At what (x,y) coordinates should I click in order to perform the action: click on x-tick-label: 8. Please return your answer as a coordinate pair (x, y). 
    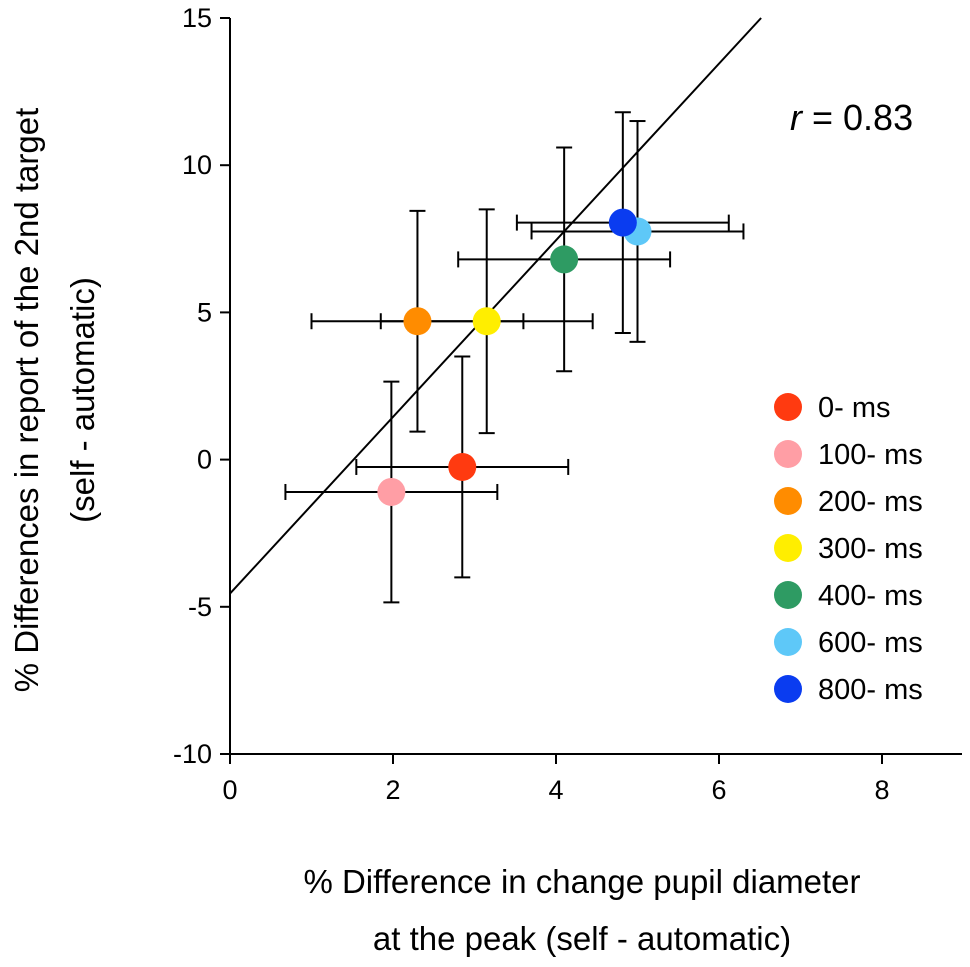
    Looking at the image, I should click on (881, 790).